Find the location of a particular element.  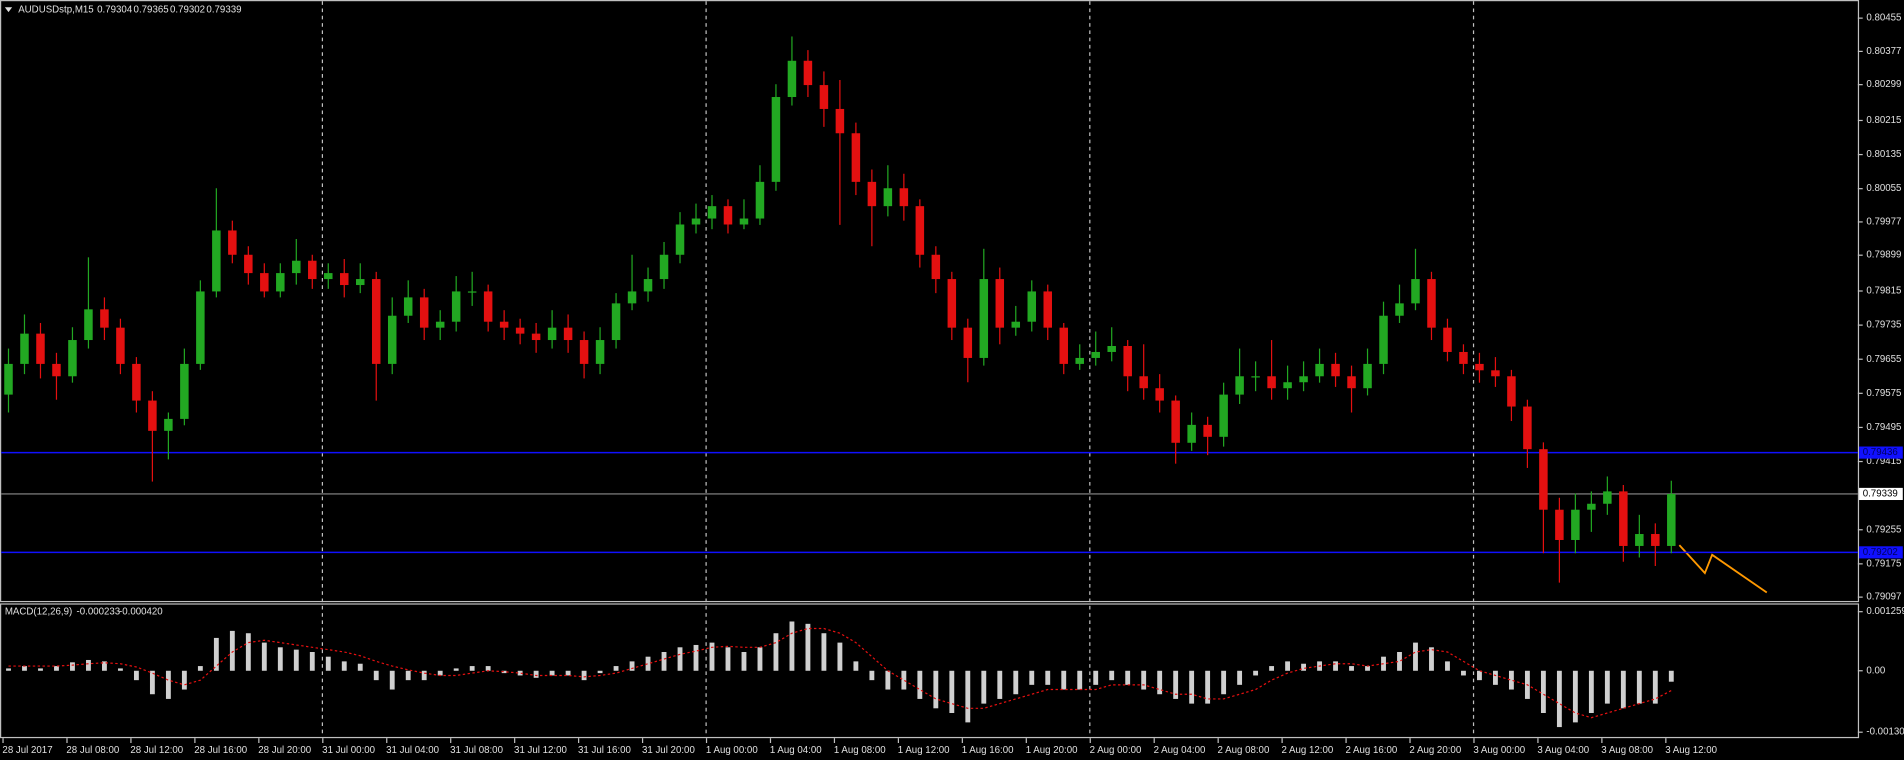

header-low: 0.79302 is located at coordinates (187, 9).